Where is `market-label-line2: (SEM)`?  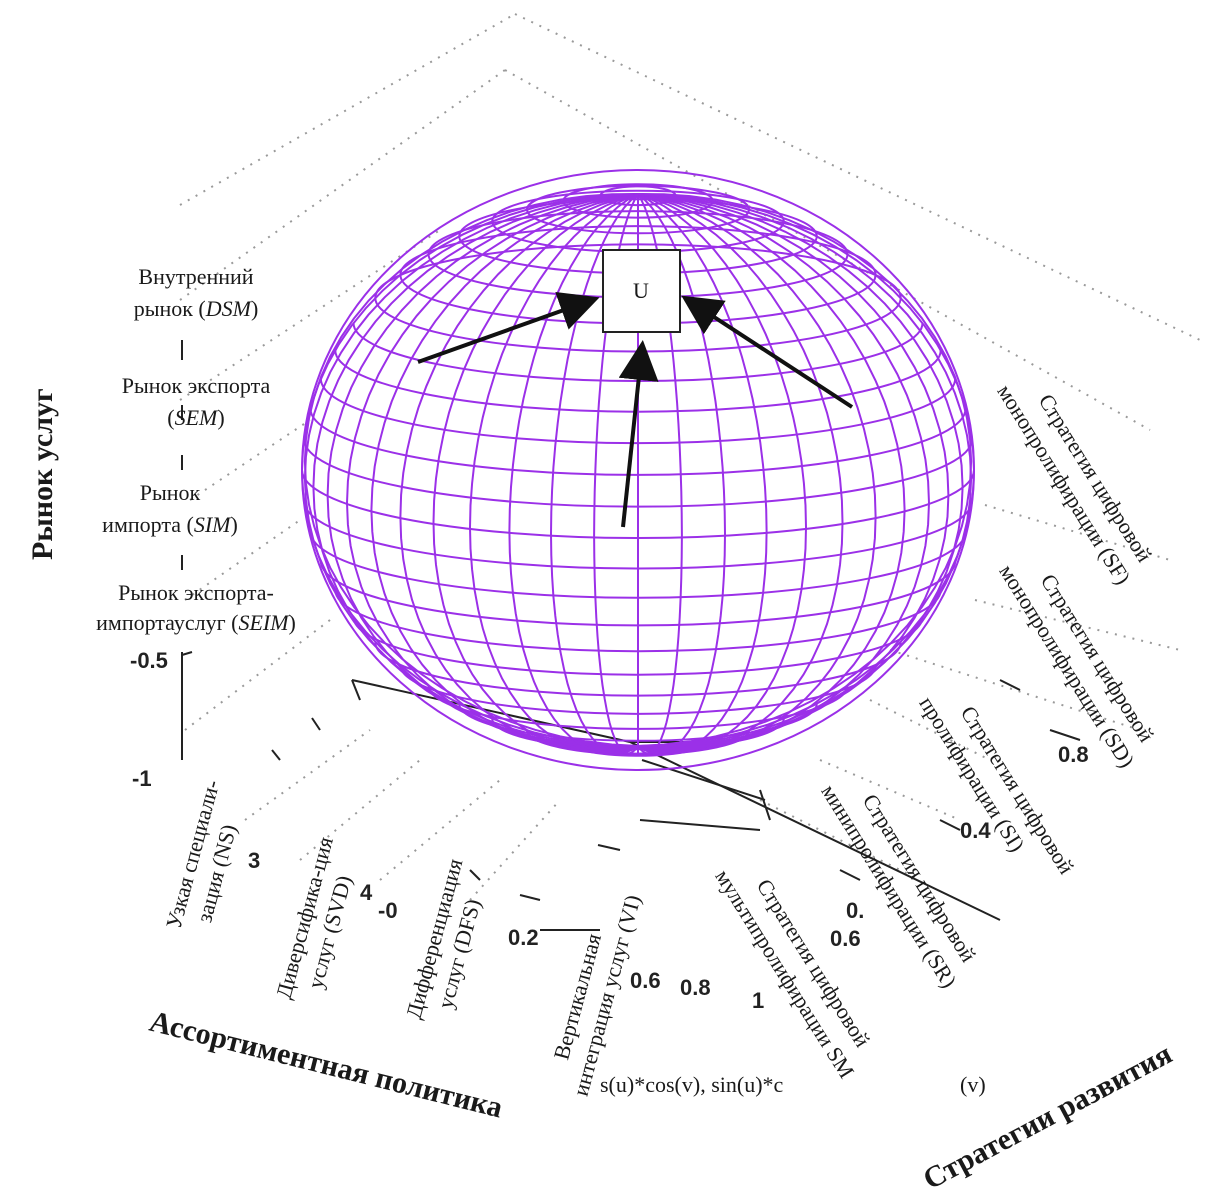
market-label-line2: (SEM) is located at coordinates (195, 417).